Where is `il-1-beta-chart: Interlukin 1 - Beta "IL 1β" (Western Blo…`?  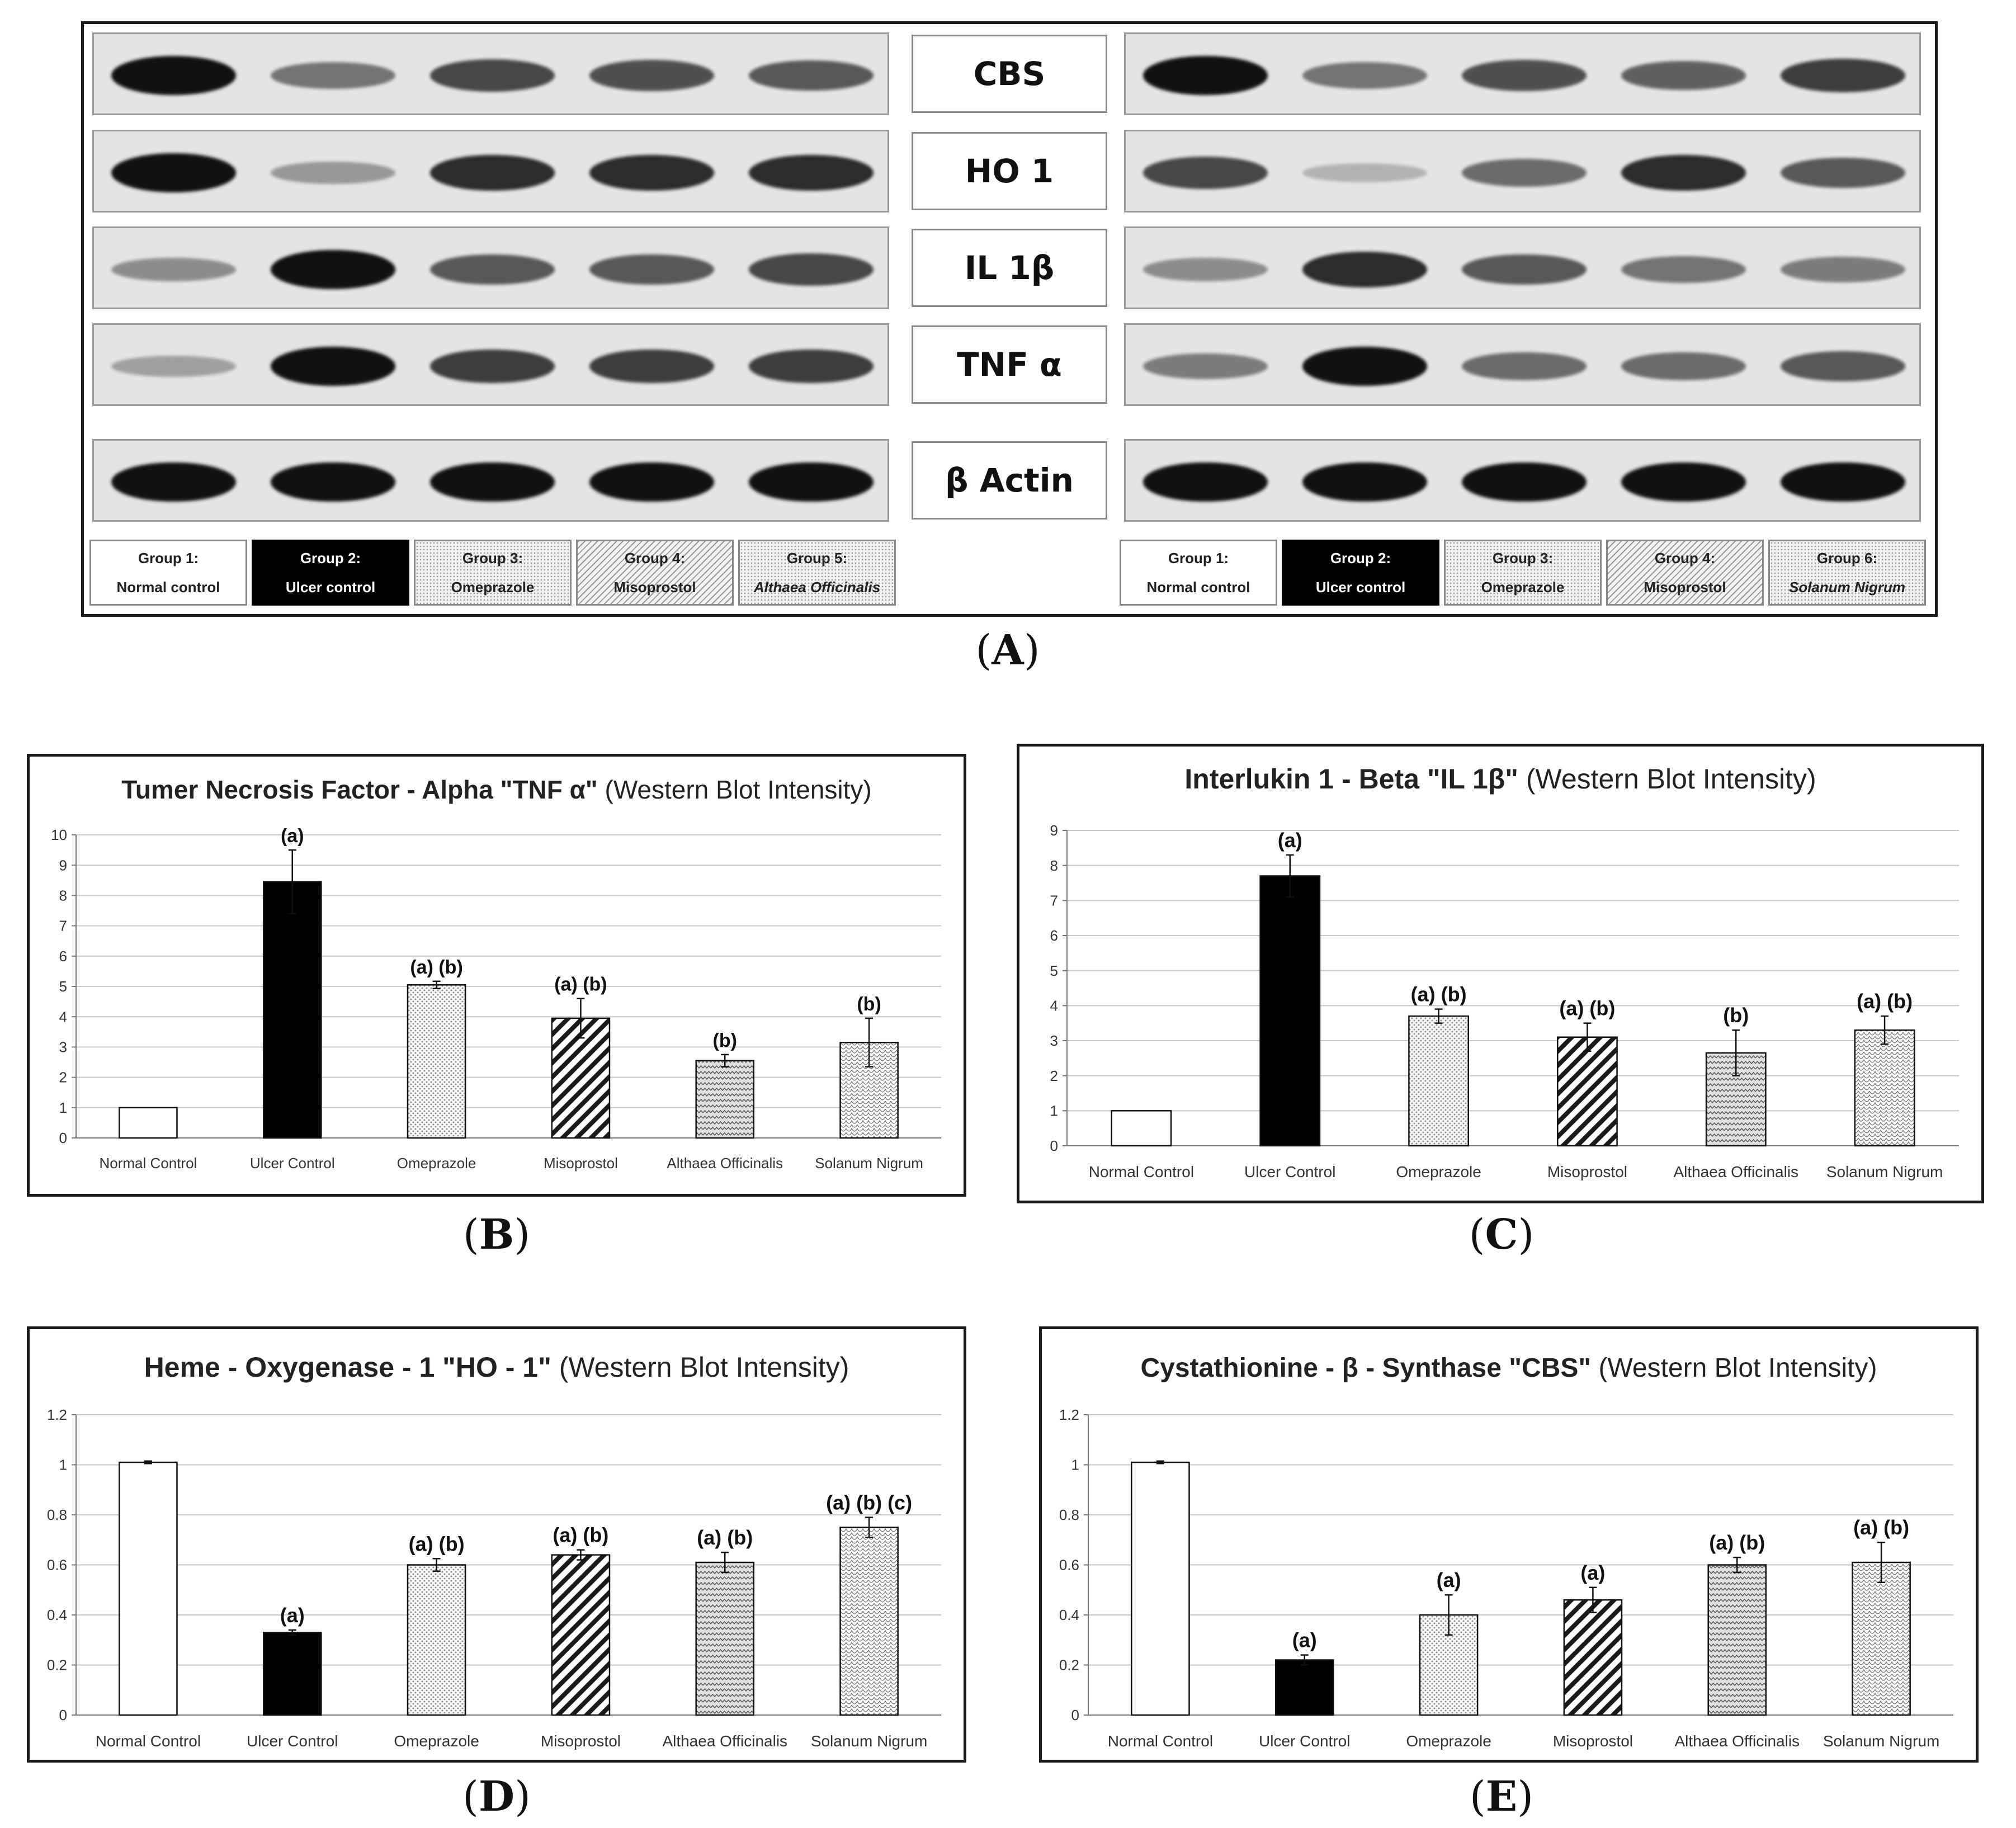 il-1-beta-chart: Interlukin 1 - Beta "IL 1β" (Western Blo… is located at coordinates (1504, 972).